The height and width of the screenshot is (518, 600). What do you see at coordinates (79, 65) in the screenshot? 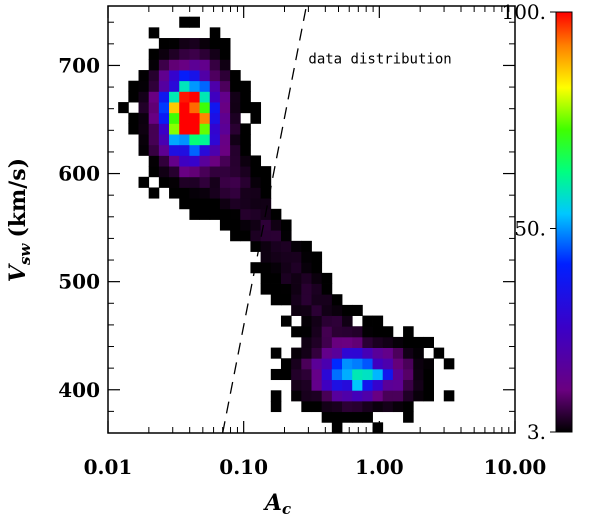
I see `y-tick-label: 700` at bounding box center [79, 65].